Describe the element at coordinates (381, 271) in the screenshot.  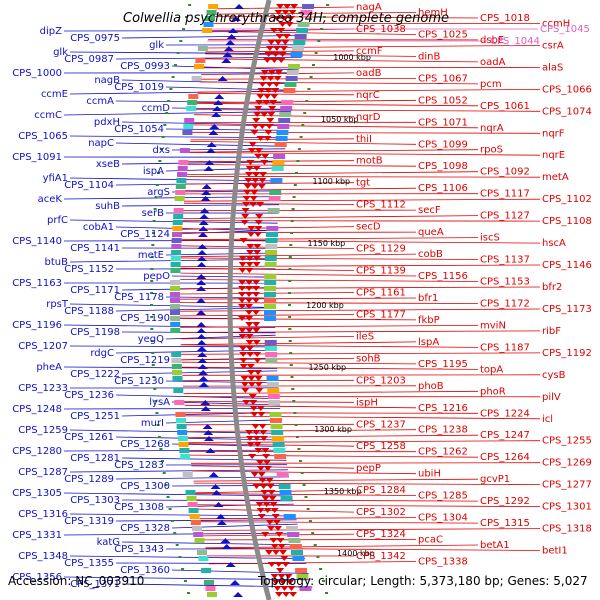
I see `forward-gene-label: CPS_1139` at that location.